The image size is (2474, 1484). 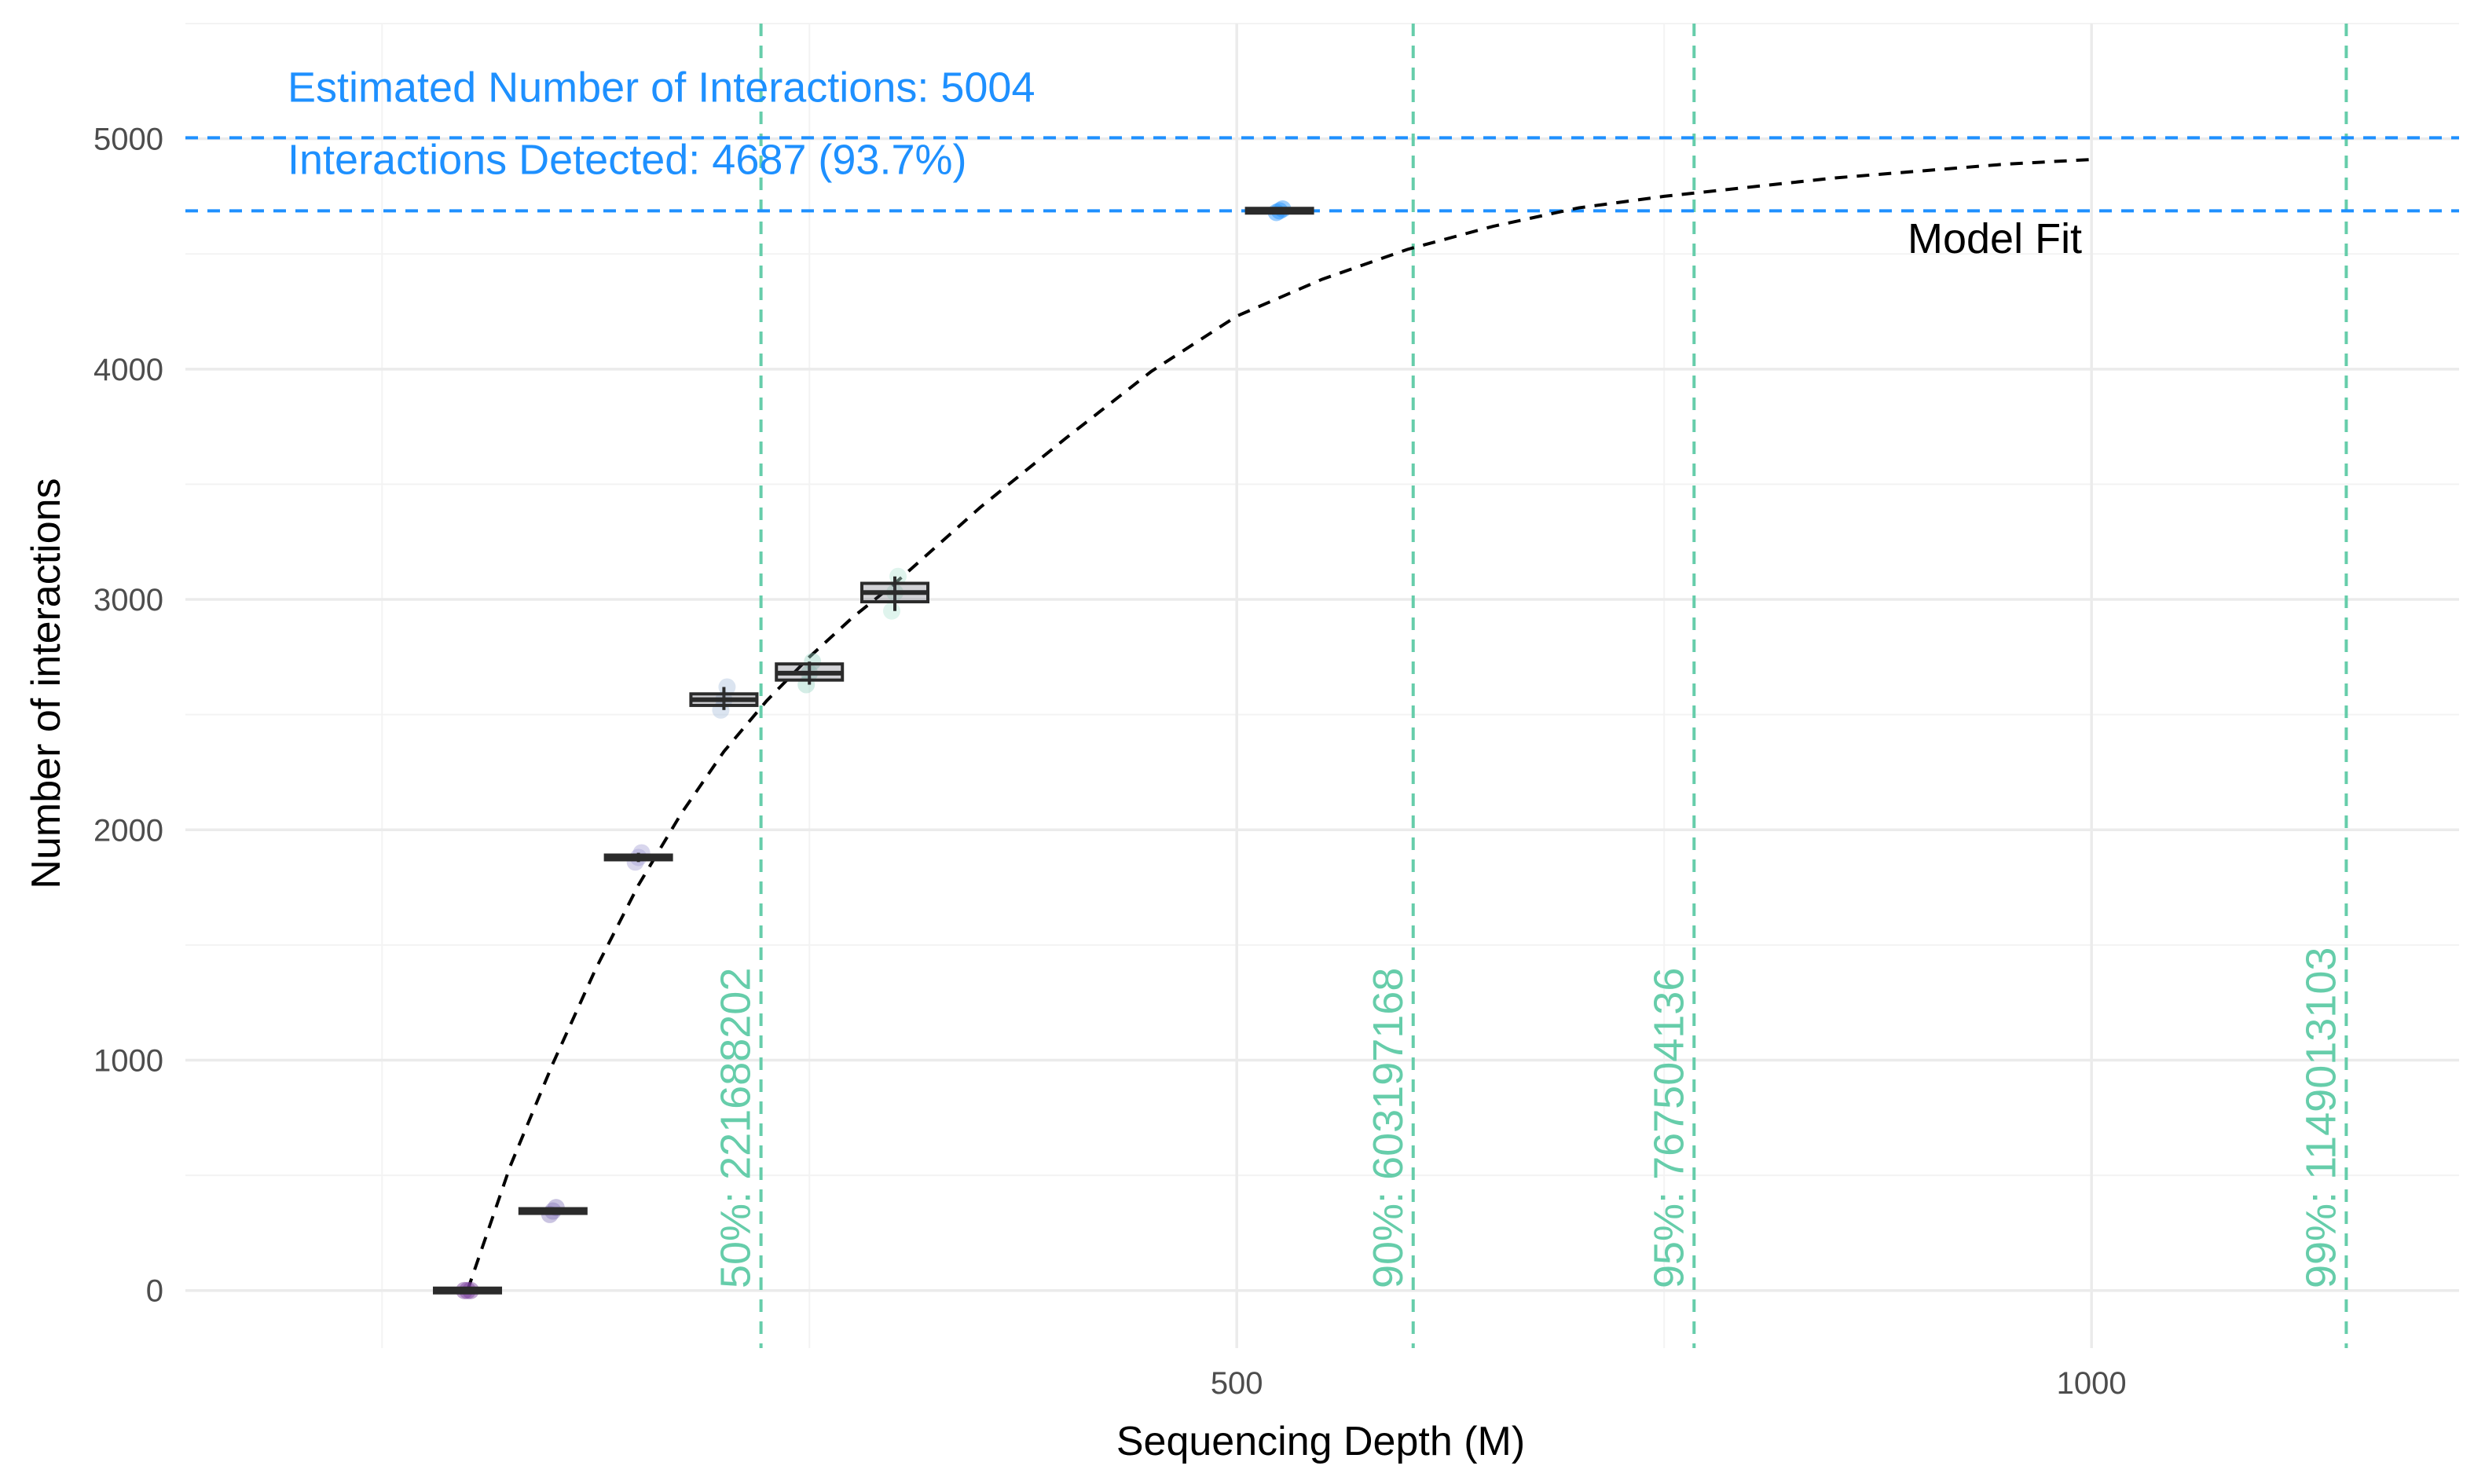 I want to click on x-axis-title: Sequencing Depth (M), so click(x=1320, y=1441).